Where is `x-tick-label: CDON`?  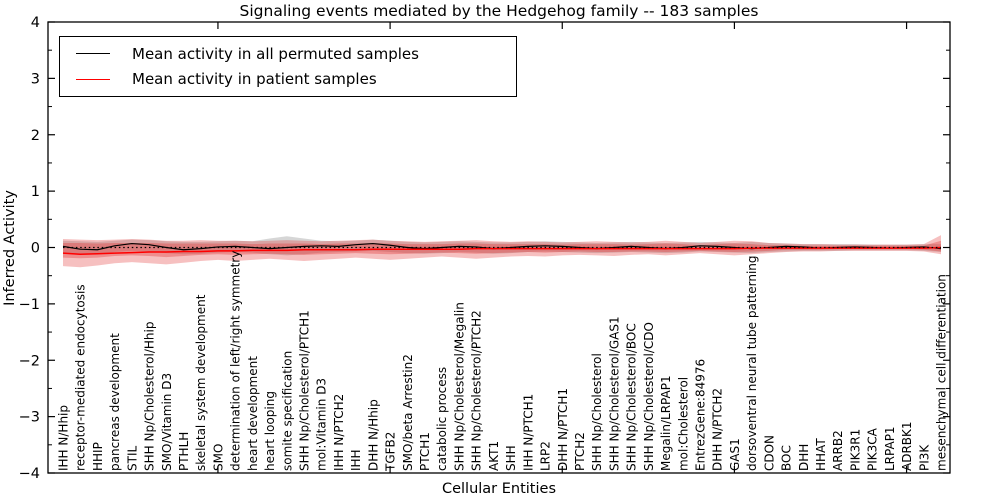 x-tick-label: CDON is located at coordinates (769, 453).